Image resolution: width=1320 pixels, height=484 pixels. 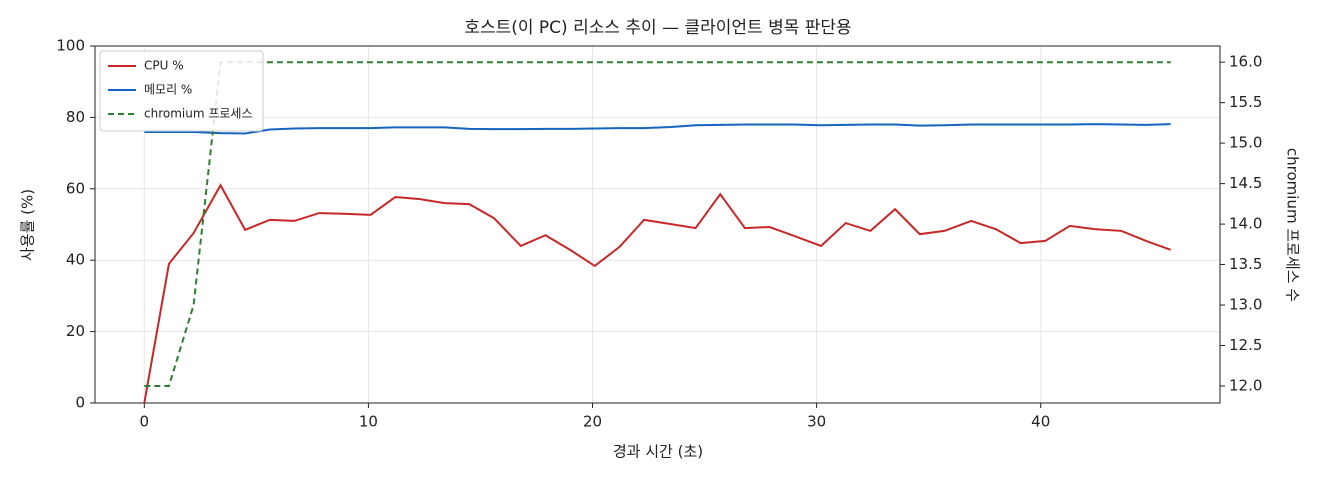 What do you see at coordinates (658, 452) in the screenshot?
I see `x-axis-label: 경과 시간 (초)` at bounding box center [658, 452].